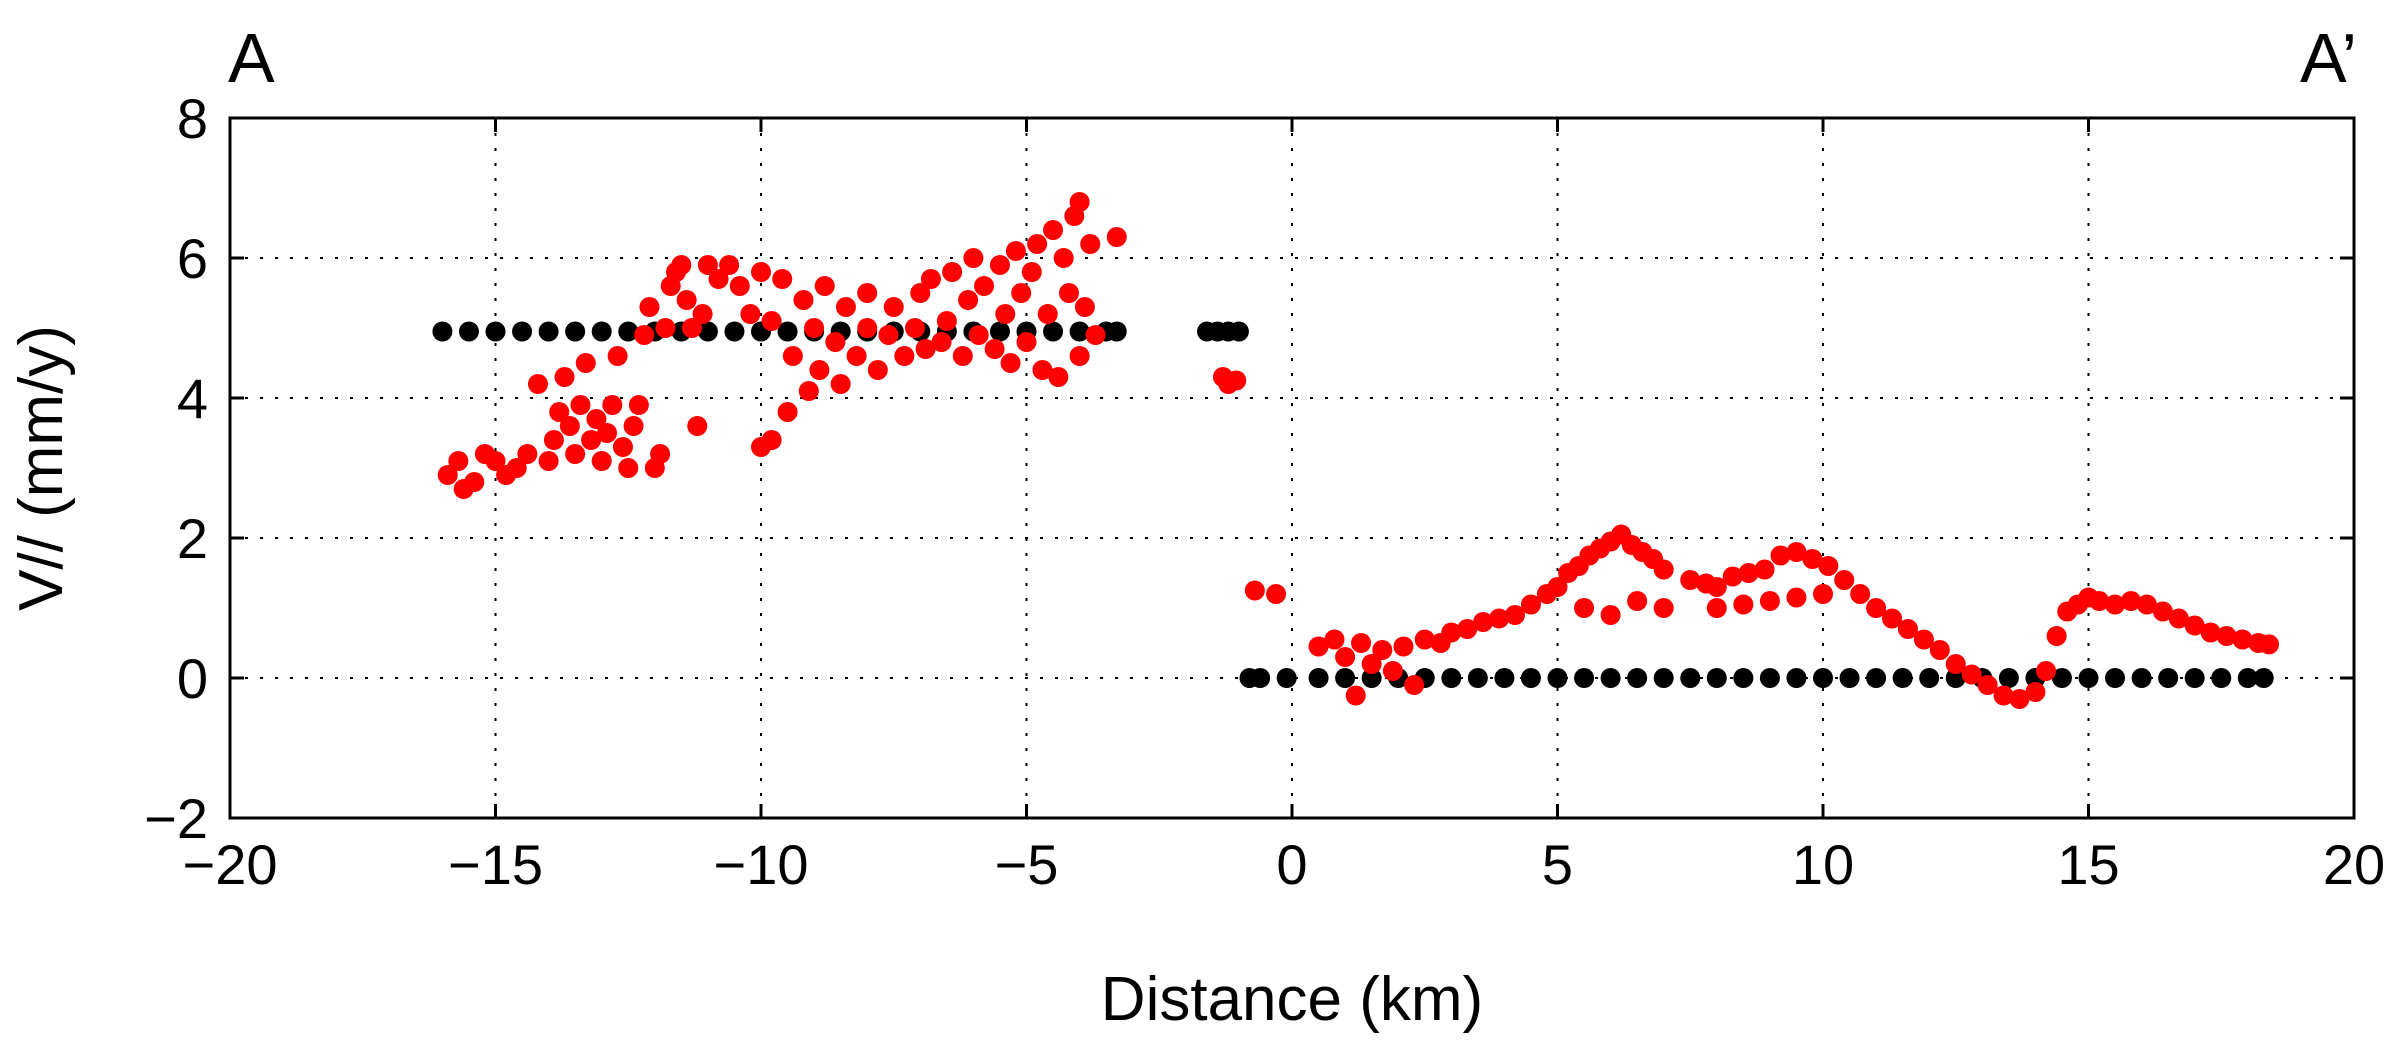 This screenshot has height=1046, width=2404. I want to click on y-tick-label: −2, so click(176, 818).